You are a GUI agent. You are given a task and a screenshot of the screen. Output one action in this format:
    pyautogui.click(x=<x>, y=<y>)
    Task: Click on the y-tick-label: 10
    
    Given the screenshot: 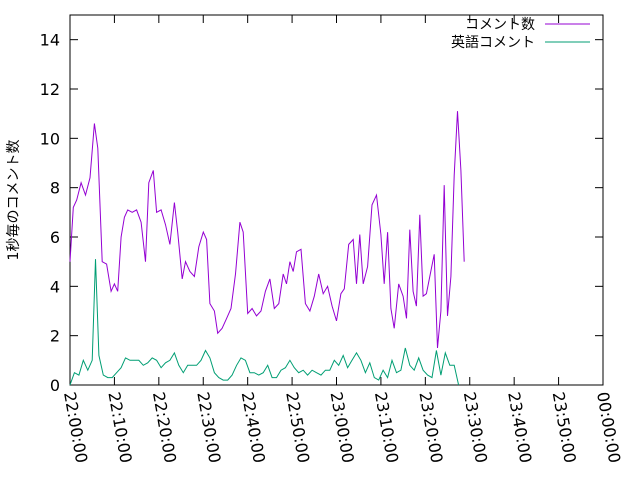 What is the action you would take?
    pyautogui.click(x=50, y=138)
    